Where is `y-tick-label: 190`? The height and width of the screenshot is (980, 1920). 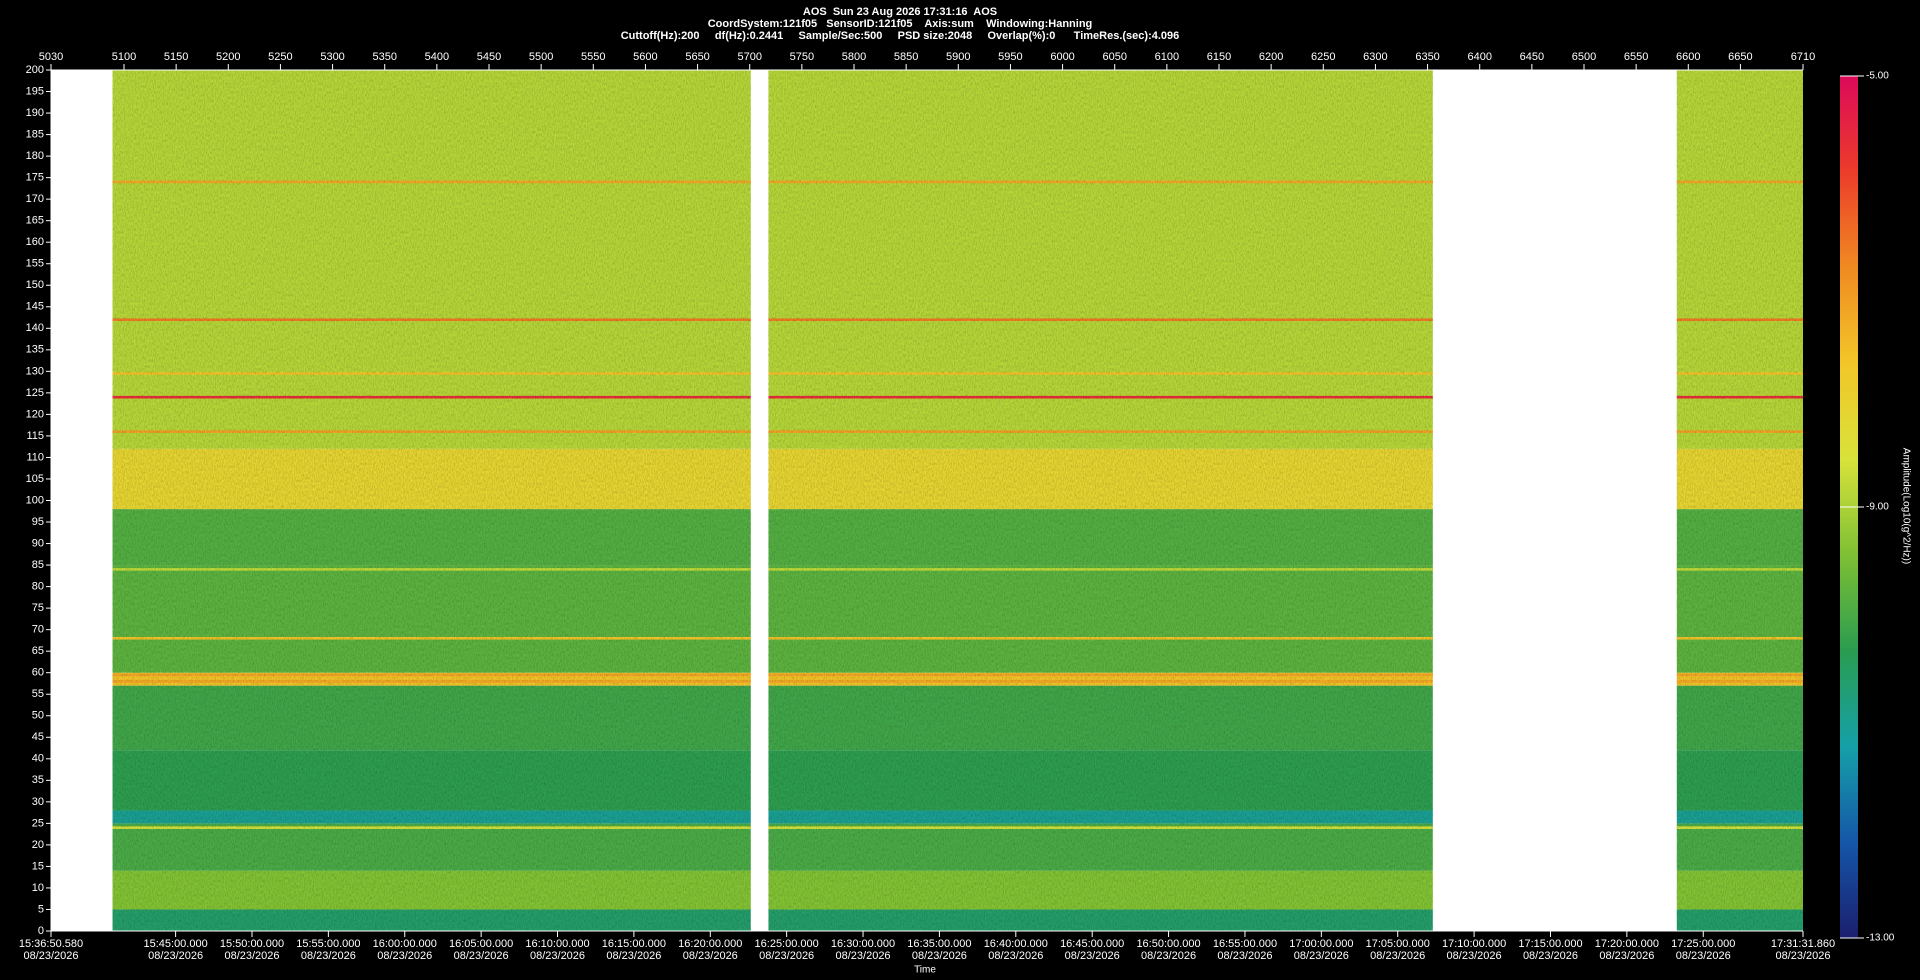 y-tick-label: 190 is located at coordinates (35, 113).